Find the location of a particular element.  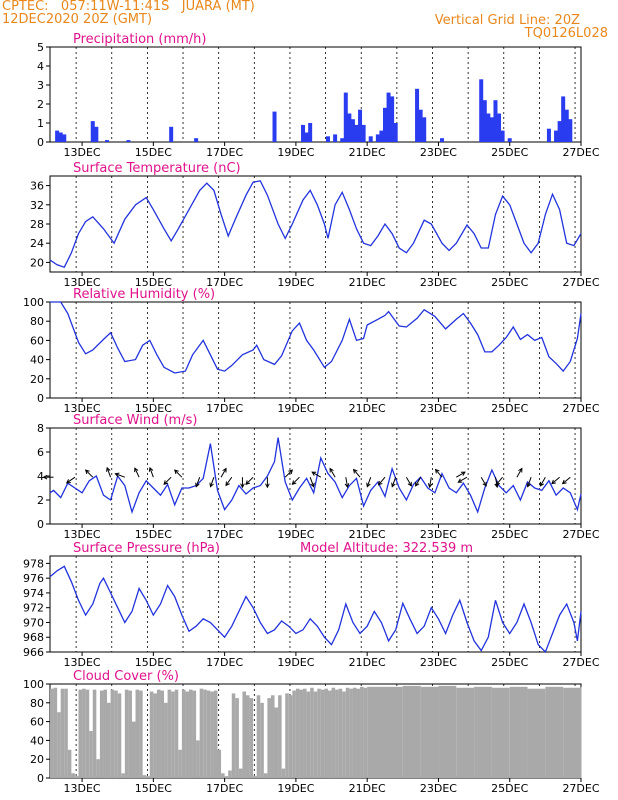

y-tick-label-1-0: 20 is located at coordinates (37, 262).